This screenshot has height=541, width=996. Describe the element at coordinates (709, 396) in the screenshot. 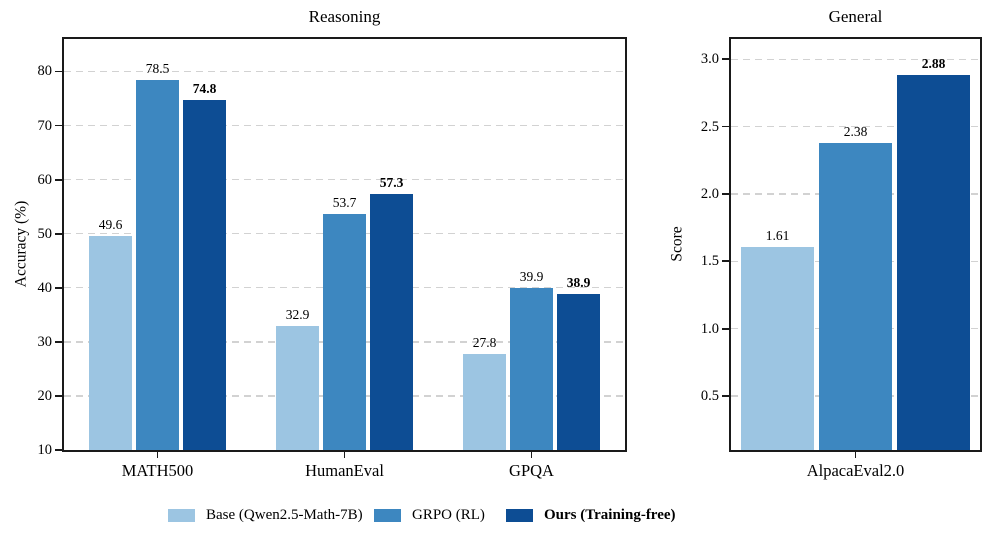

I see `y-tick-label: 0.5` at that location.